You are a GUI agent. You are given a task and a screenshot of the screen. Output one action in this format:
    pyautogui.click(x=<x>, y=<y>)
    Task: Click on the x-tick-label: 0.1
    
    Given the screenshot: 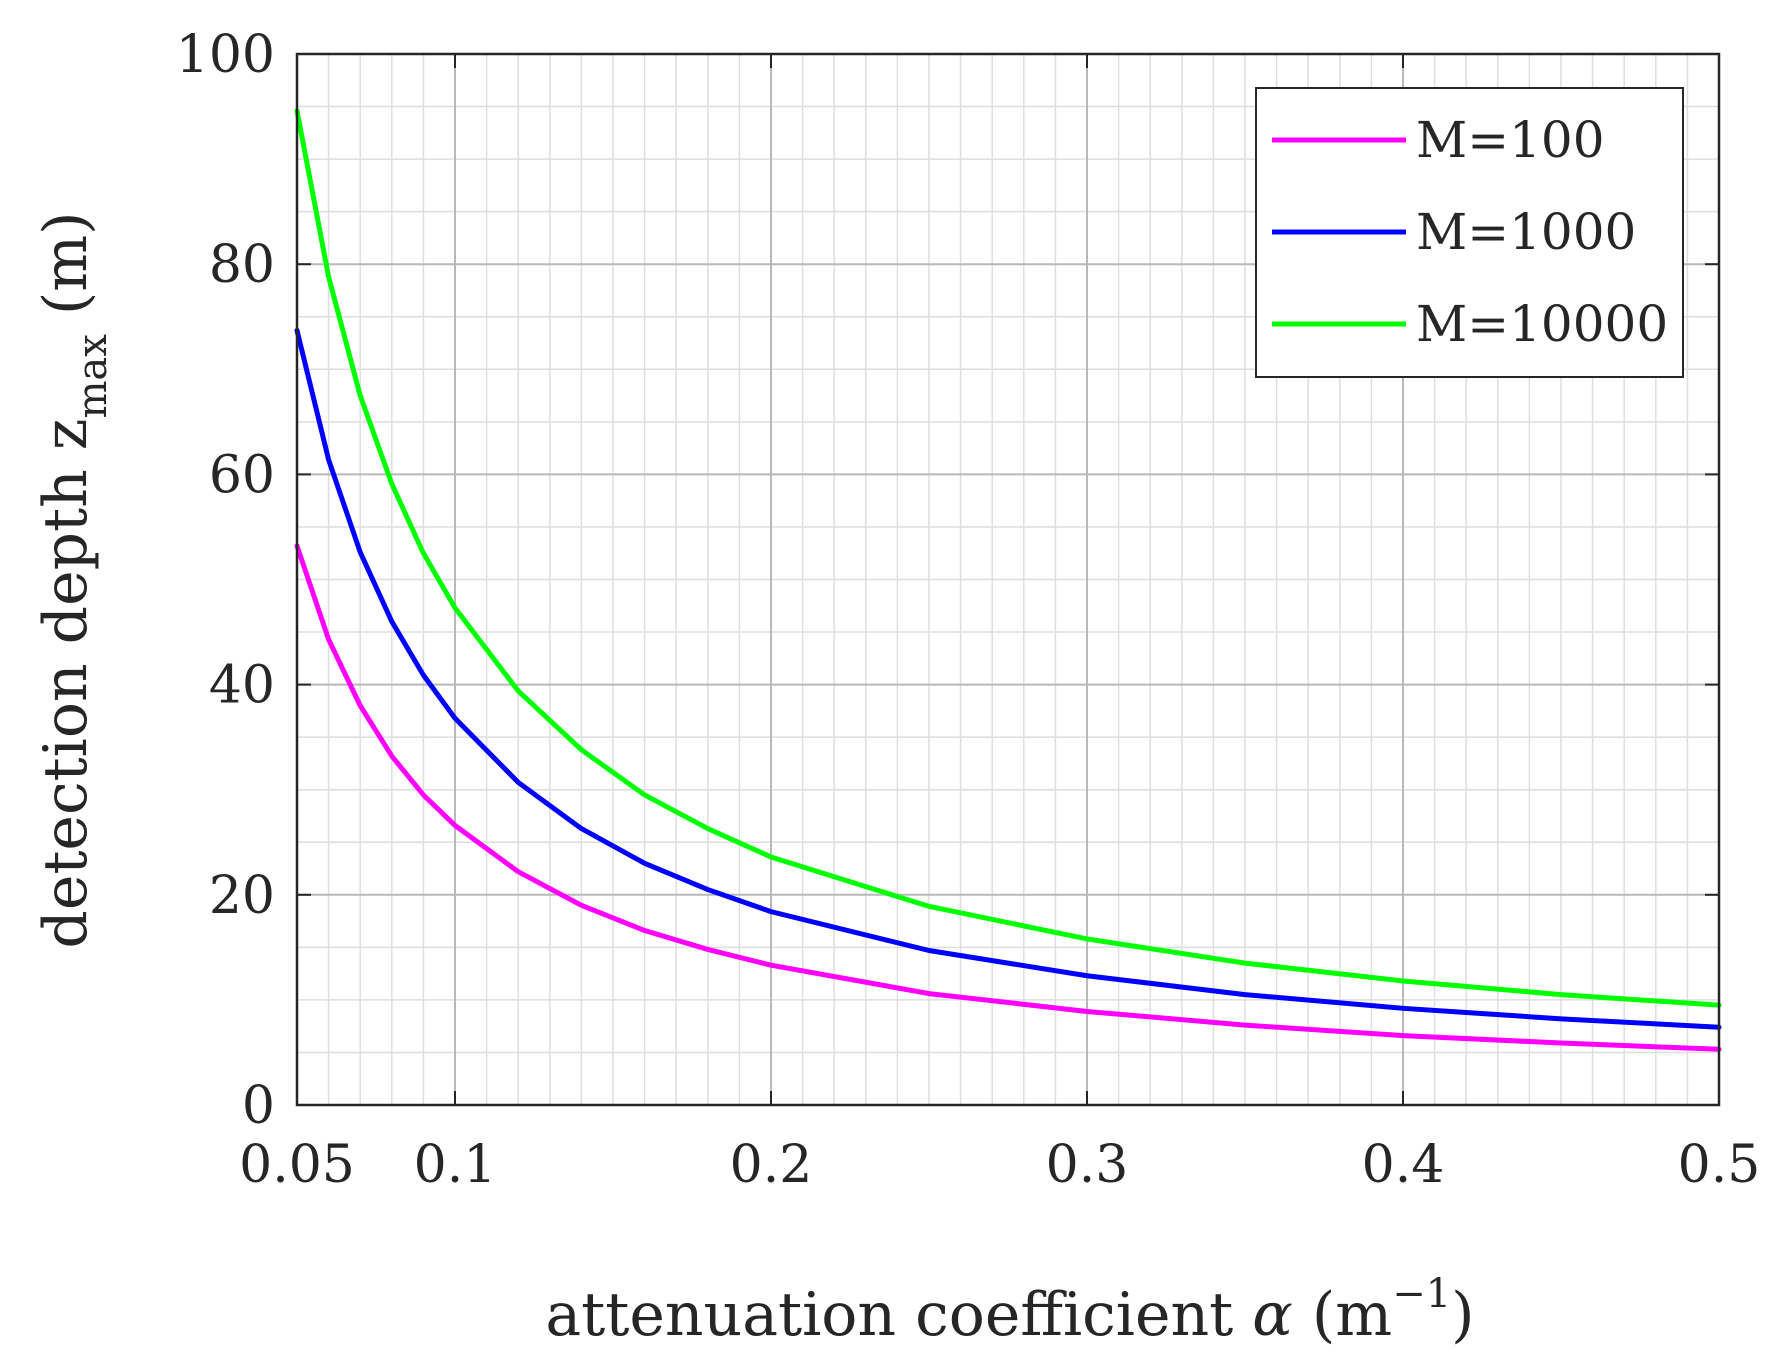 What is the action you would take?
    pyautogui.click(x=455, y=1165)
    